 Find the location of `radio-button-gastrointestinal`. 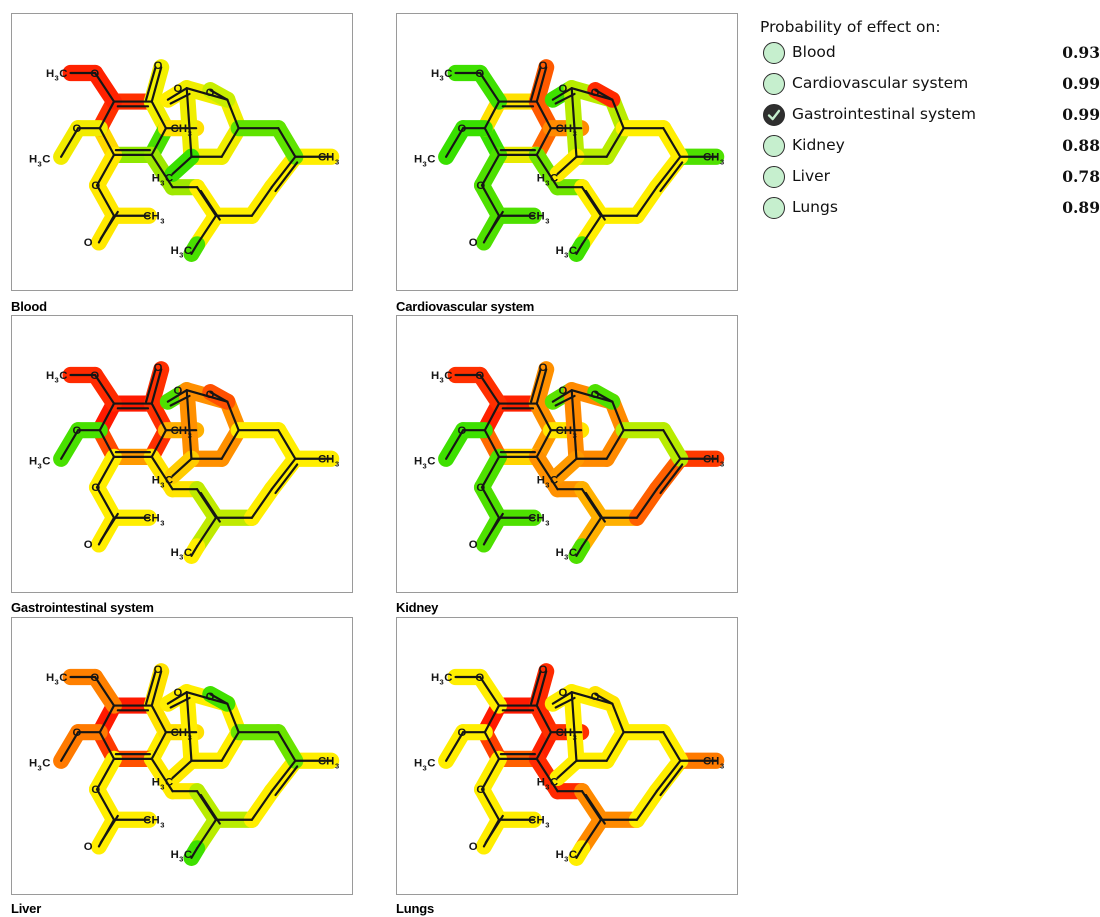

radio-button-gastrointestinal is located at coordinates (774, 115).